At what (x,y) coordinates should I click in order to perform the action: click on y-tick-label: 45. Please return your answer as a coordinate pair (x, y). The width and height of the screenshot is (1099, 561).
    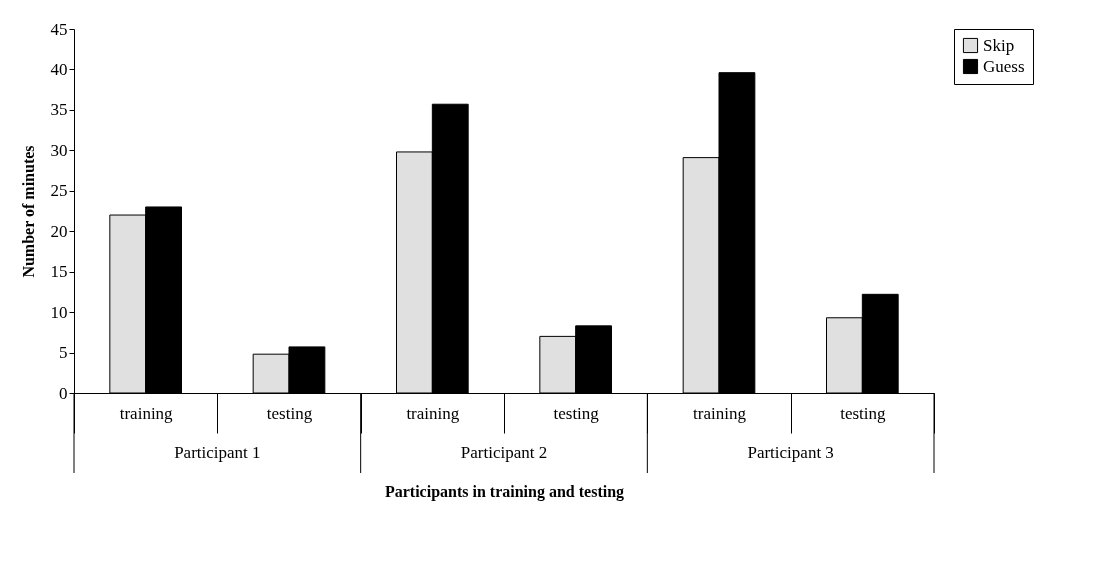
    Looking at the image, I should click on (59, 29).